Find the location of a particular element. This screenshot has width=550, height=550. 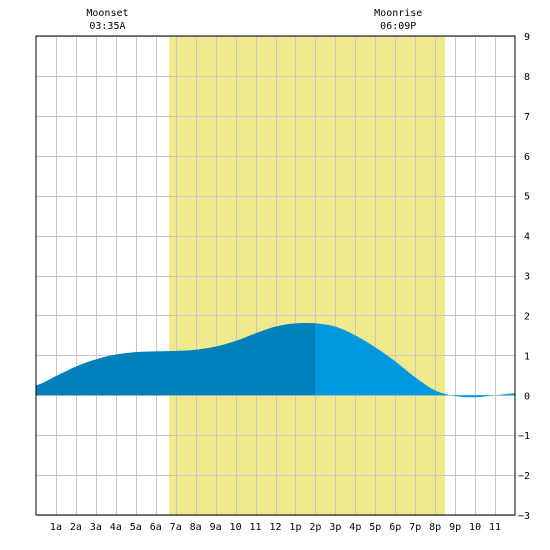

x-tick-label: 1p is located at coordinates (295, 527).